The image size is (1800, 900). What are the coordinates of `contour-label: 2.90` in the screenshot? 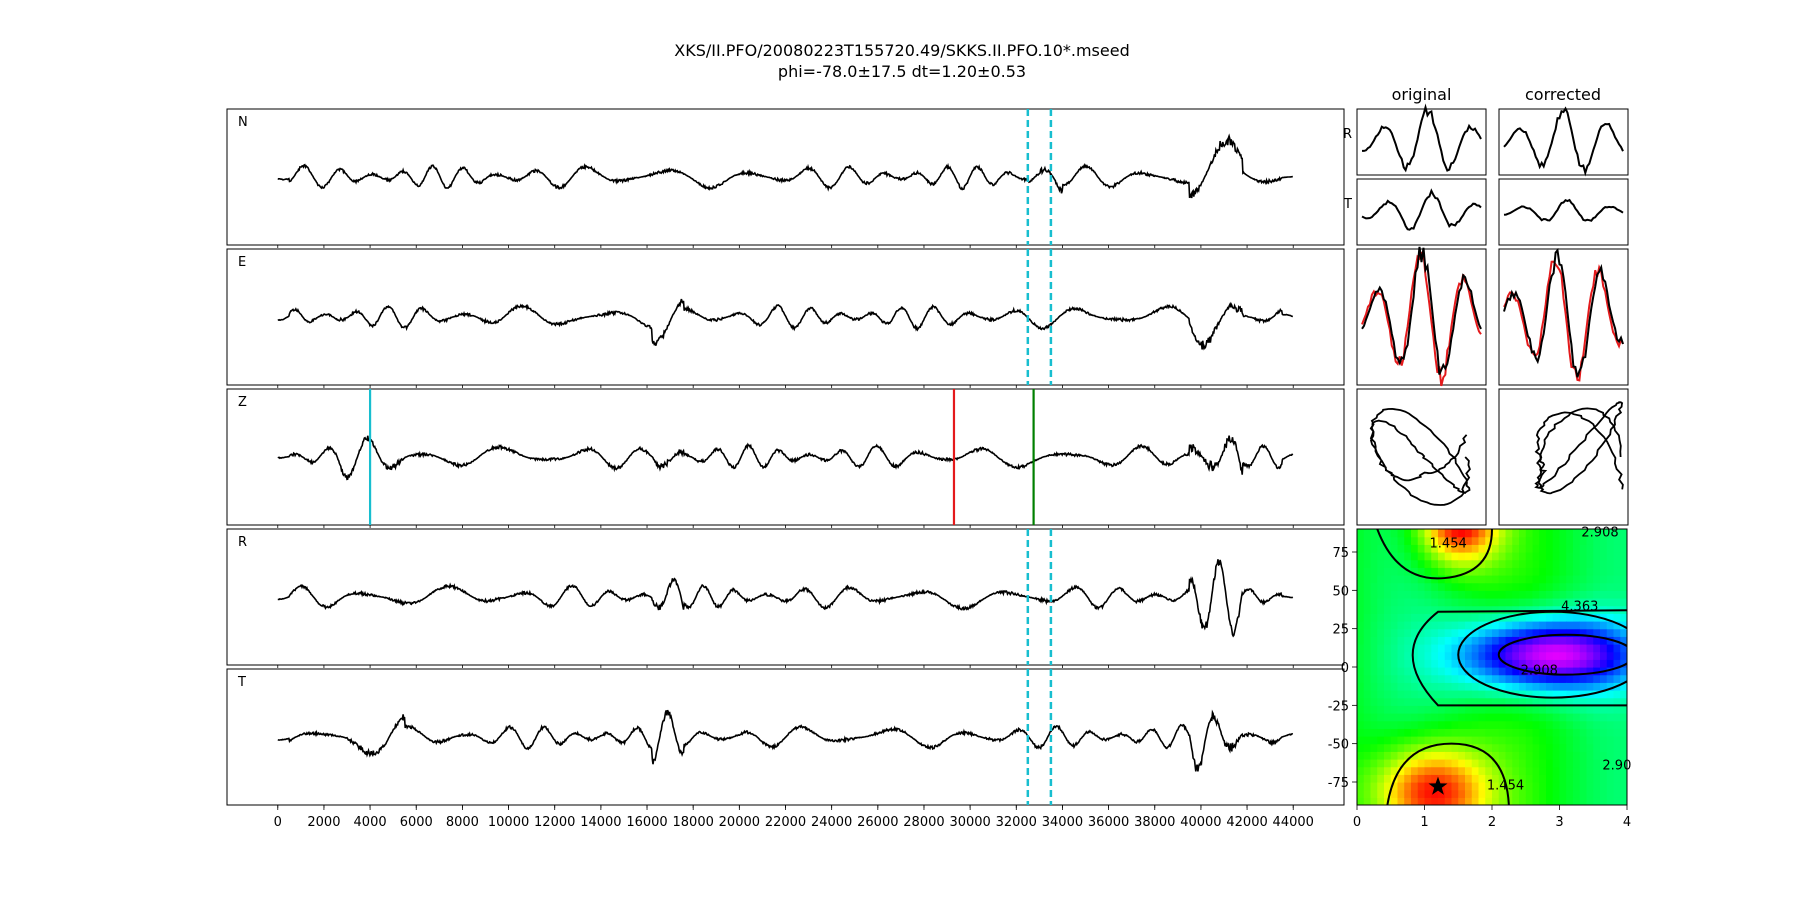 It's located at (1616, 766).